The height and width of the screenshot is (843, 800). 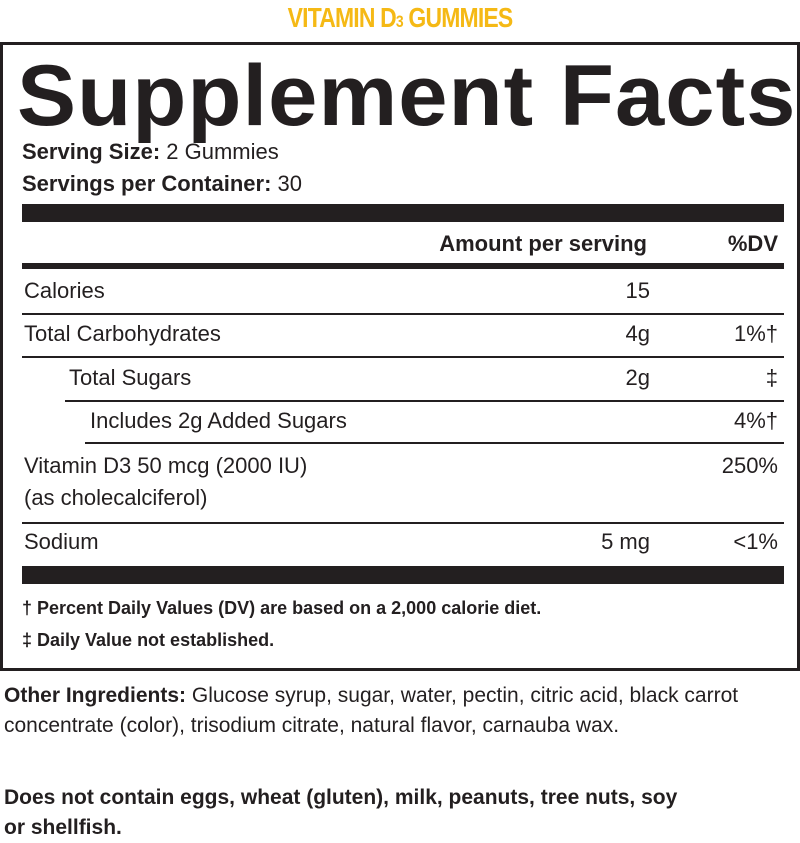 I want to click on nutrient-row: Sodium 5 mg <1%, so click(x=401, y=541).